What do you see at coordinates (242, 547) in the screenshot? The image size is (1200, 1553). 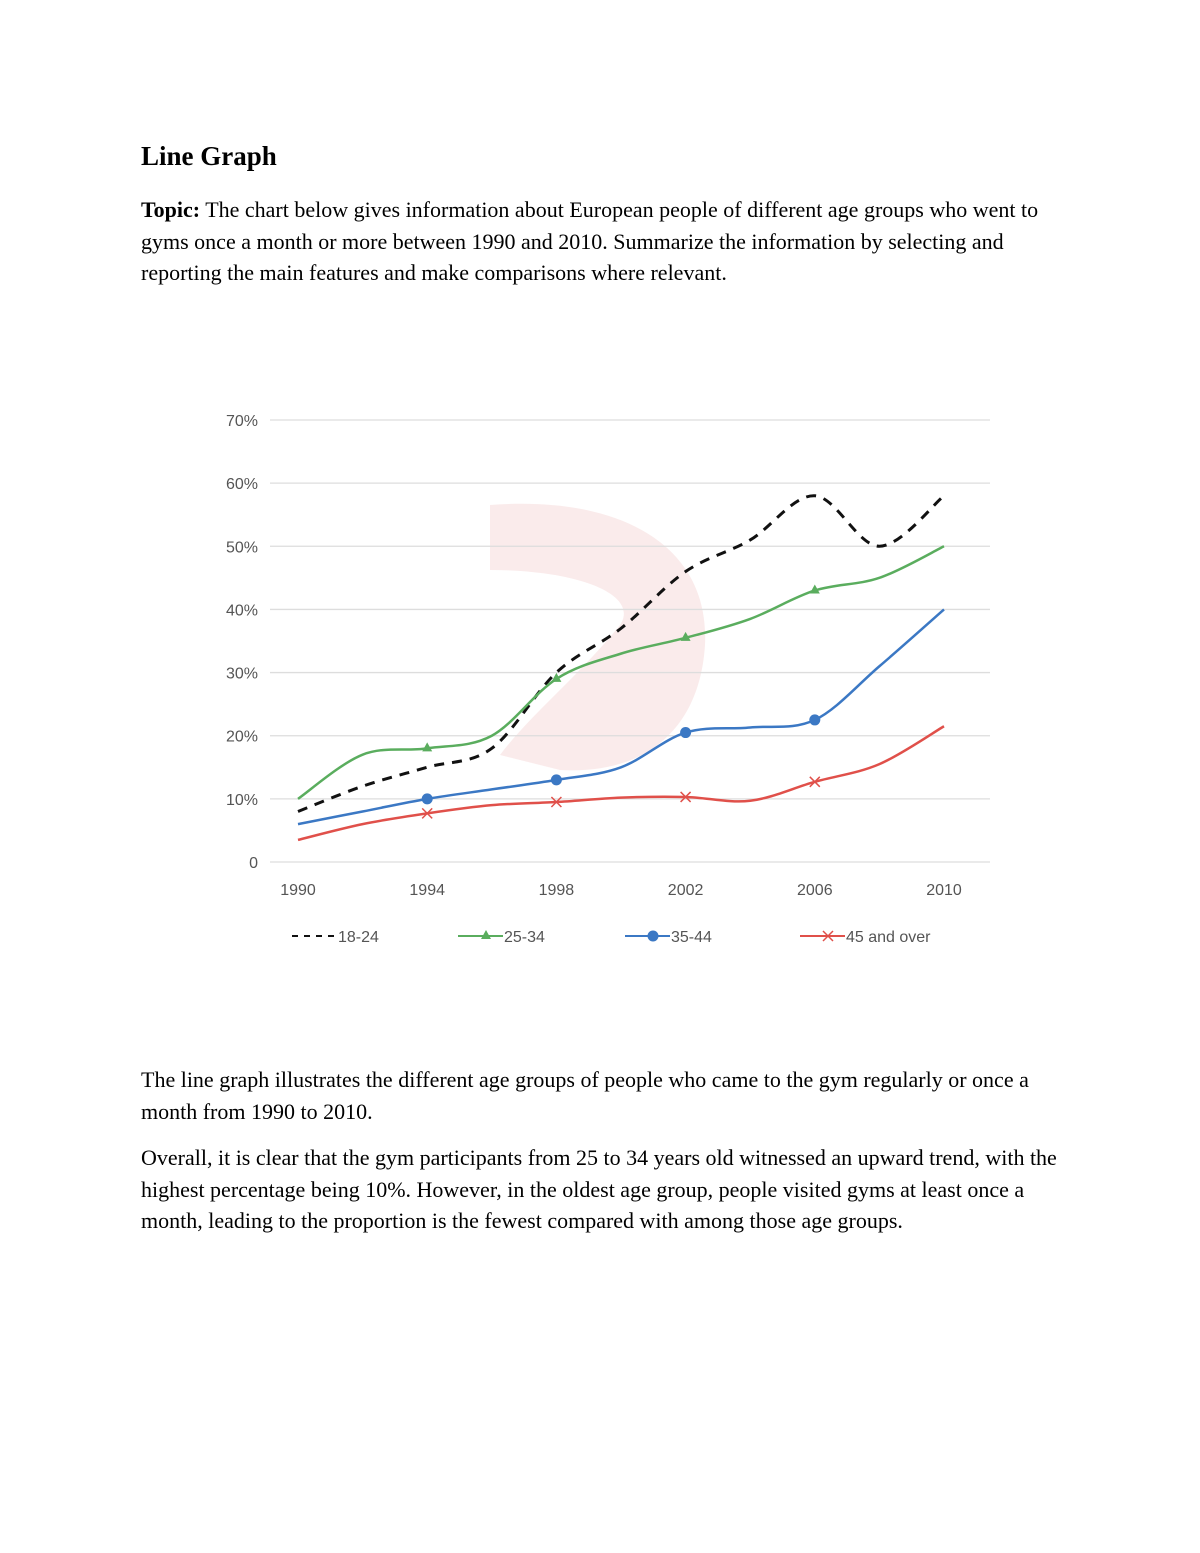 I see `y-tick-label: 50%` at bounding box center [242, 547].